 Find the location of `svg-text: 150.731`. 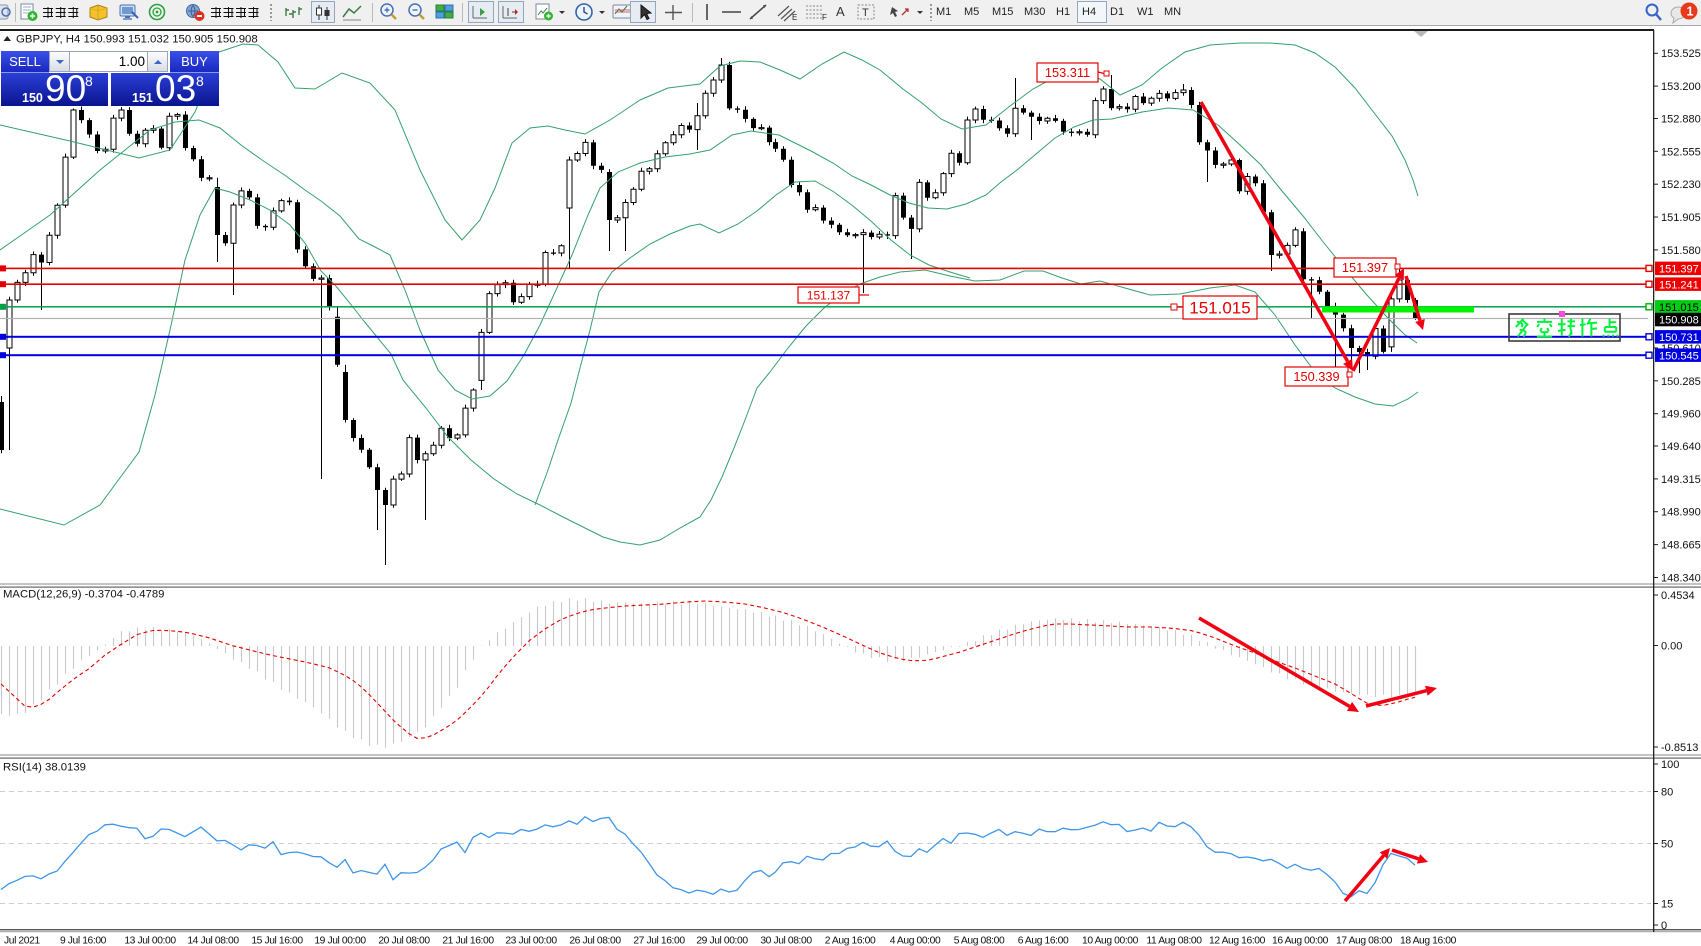

svg-text: 150.731 is located at coordinates (1679, 338).